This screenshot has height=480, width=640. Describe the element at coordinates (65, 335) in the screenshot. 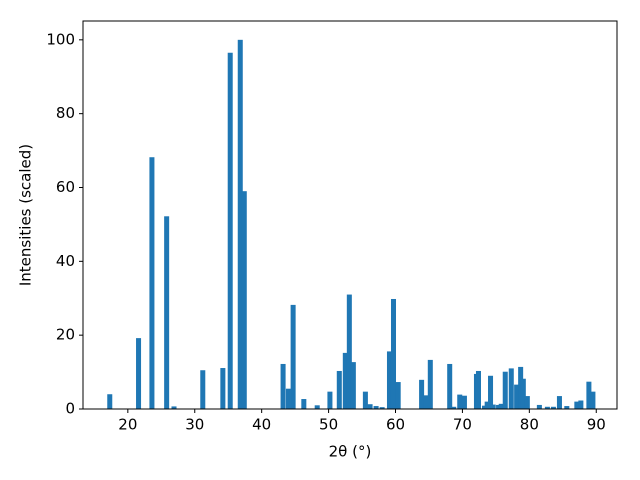

I see `y-tick-label: 20` at that location.